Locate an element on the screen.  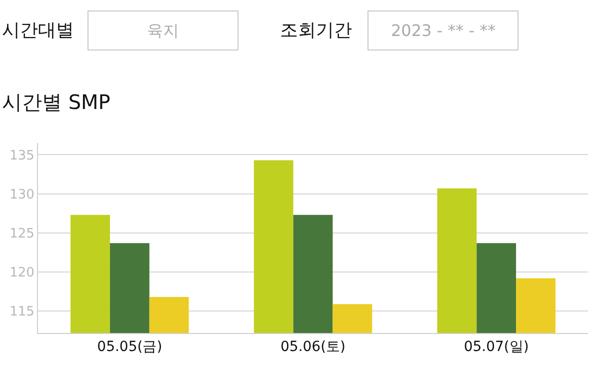
y-tick-label: 130 is located at coordinates (22, 194).